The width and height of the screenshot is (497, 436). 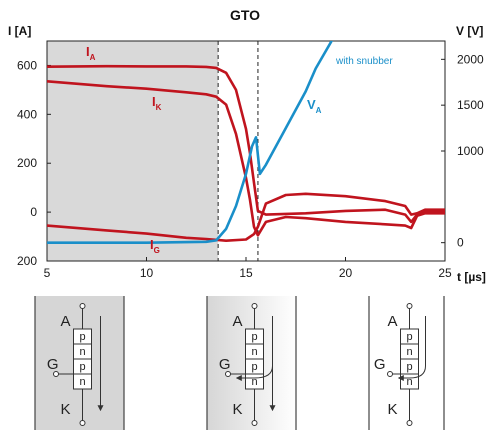 I want to click on y-left-tick-label: 600, so click(x=27, y=65).